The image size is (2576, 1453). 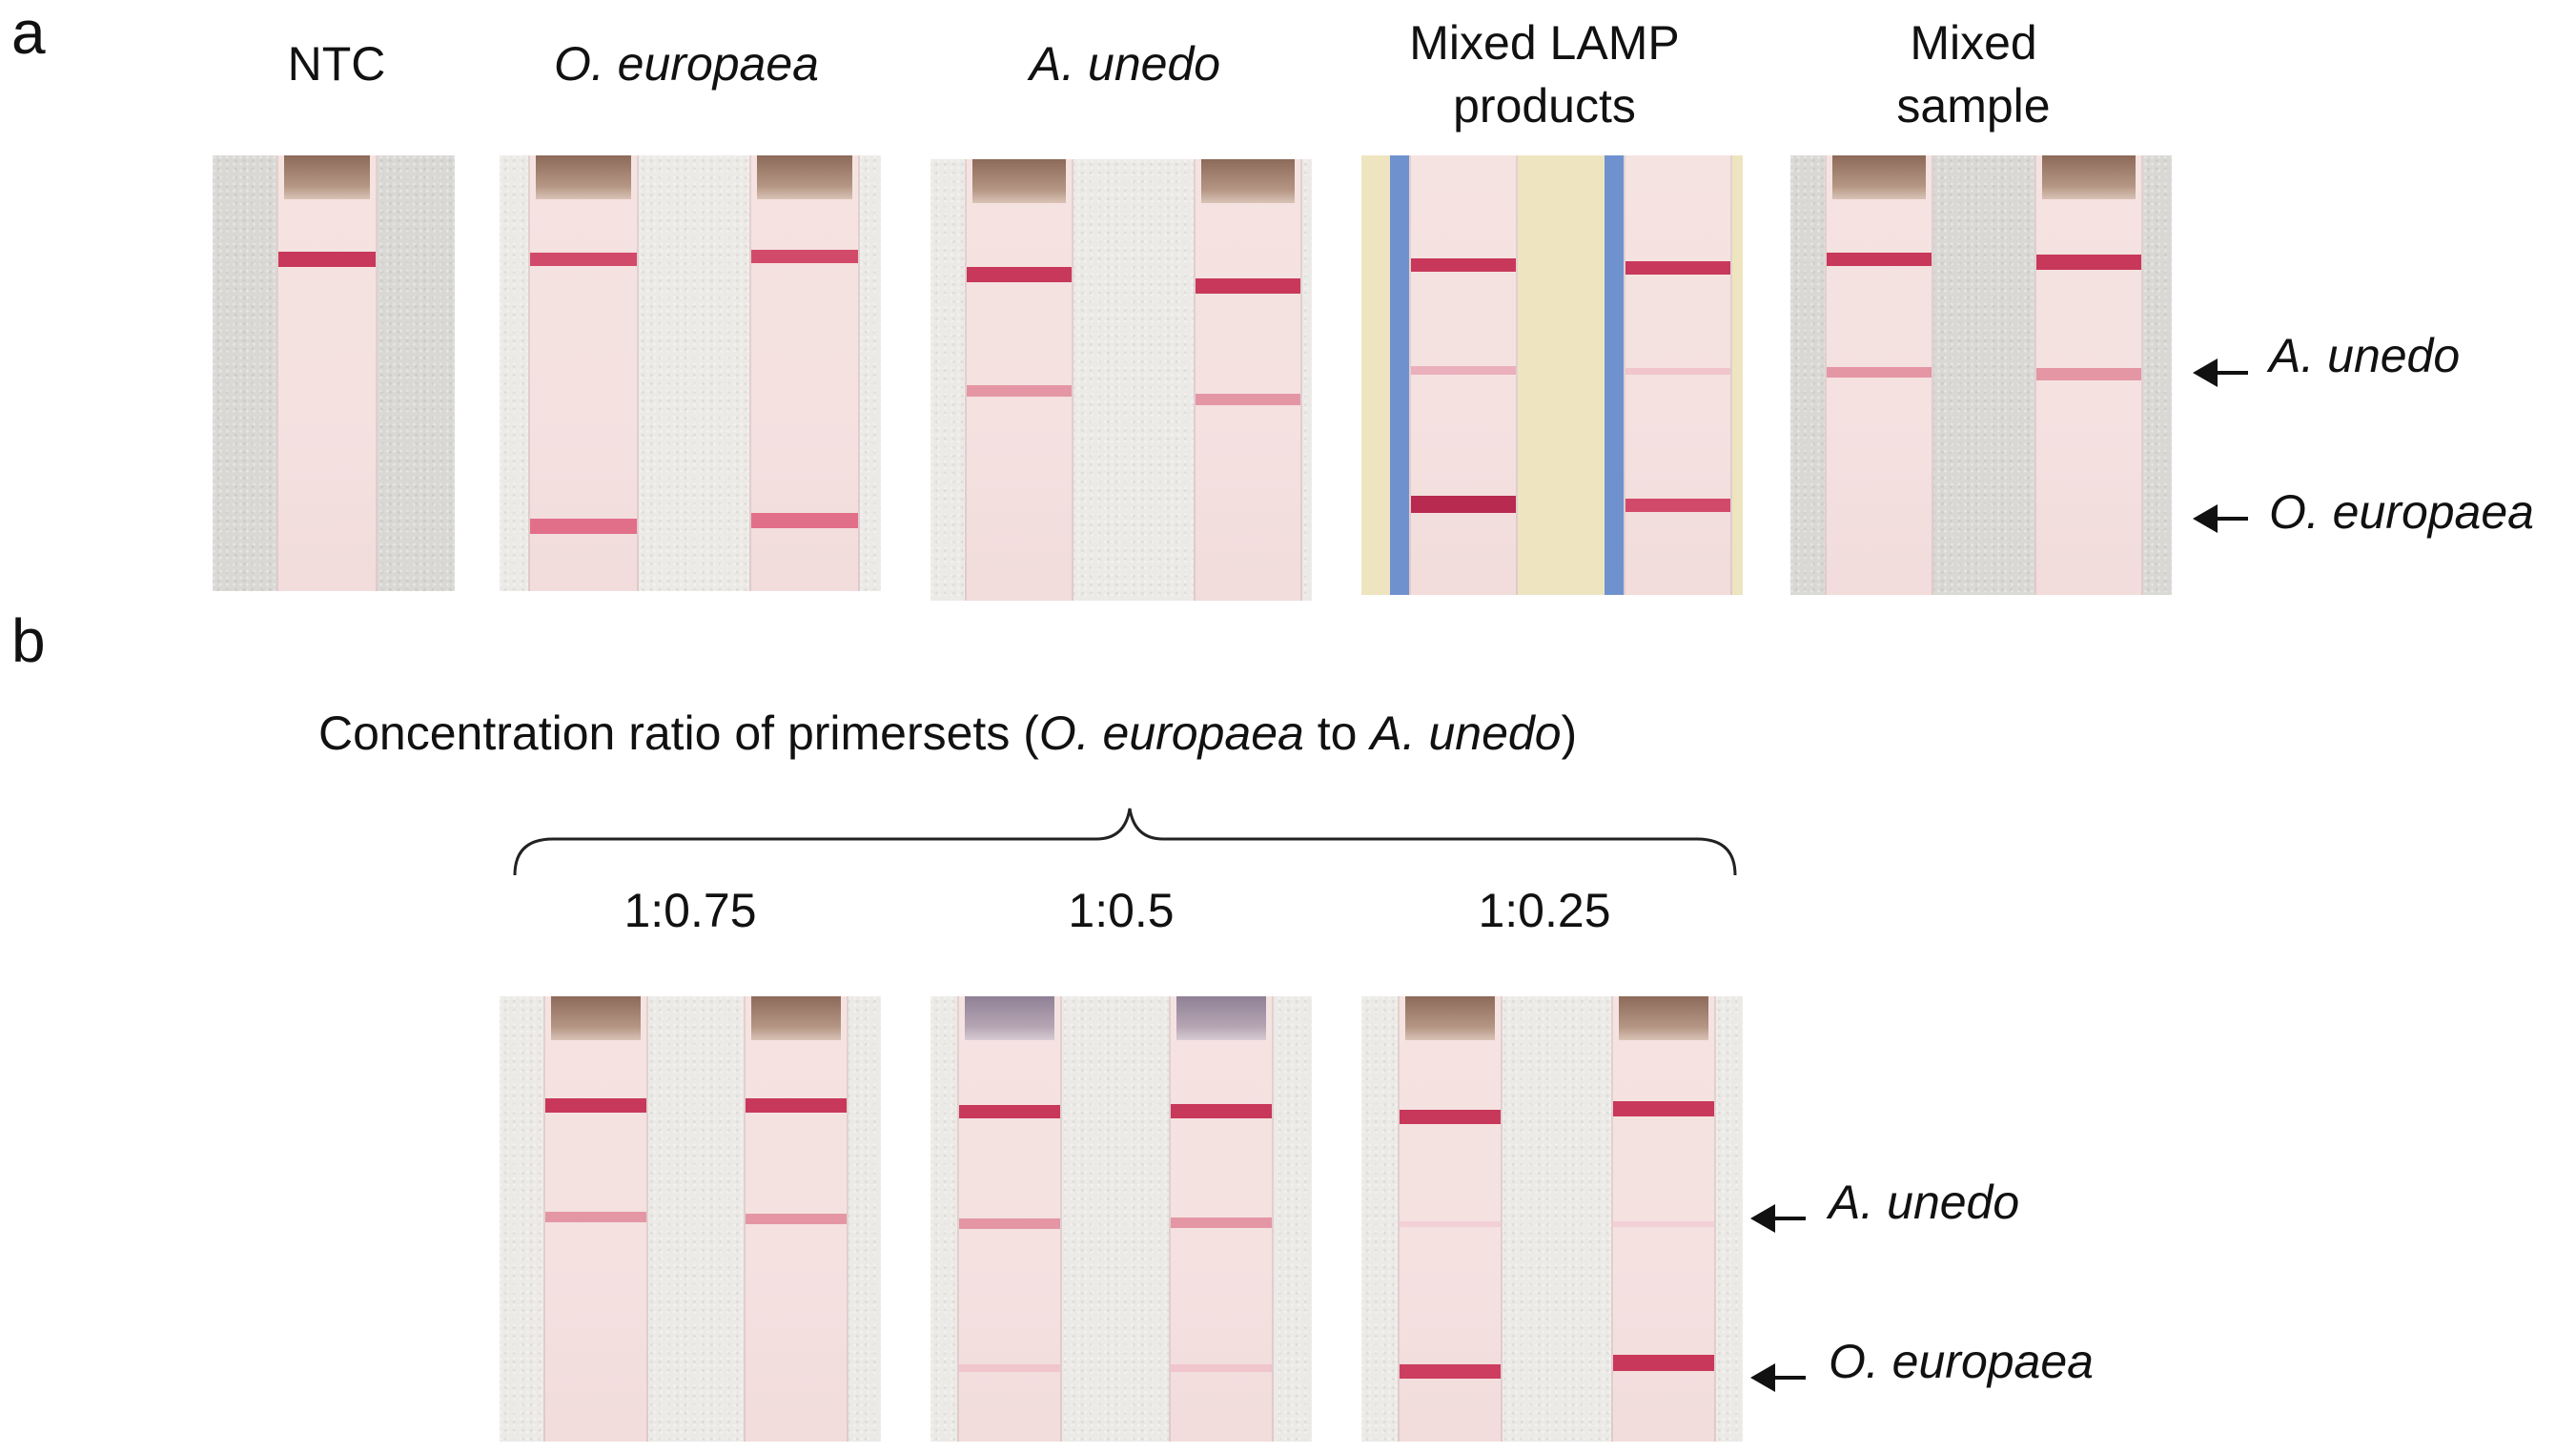 I want to click on curly-brace, so click(x=1125, y=842).